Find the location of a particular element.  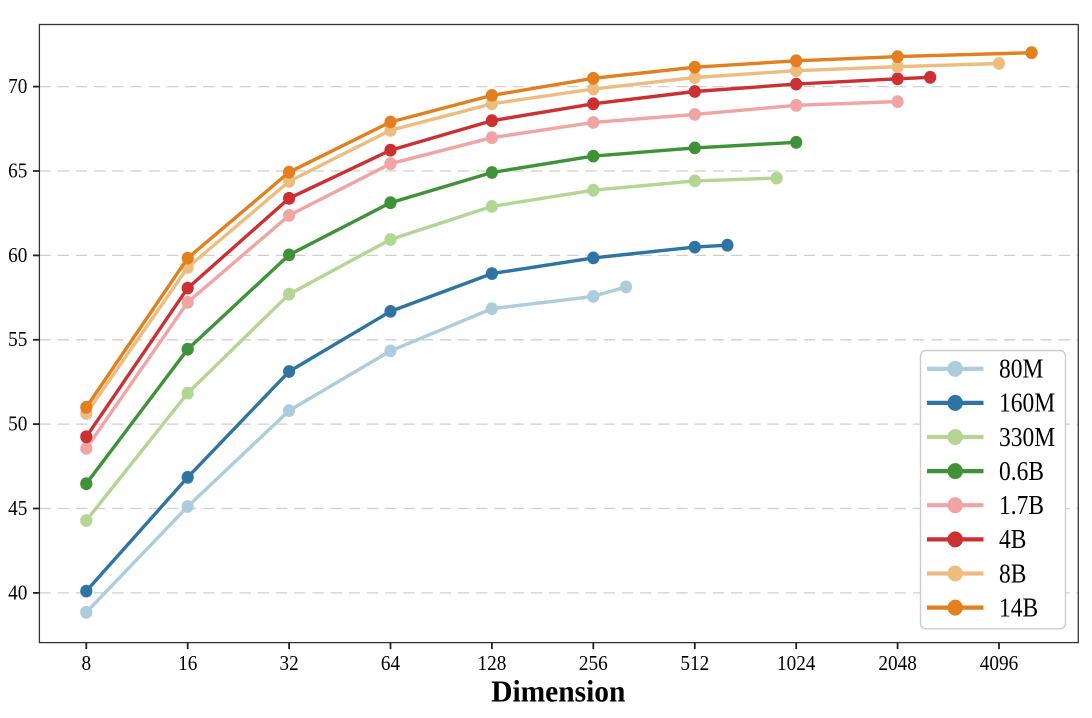

svg-text: 70 is located at coordinates (17, 87).